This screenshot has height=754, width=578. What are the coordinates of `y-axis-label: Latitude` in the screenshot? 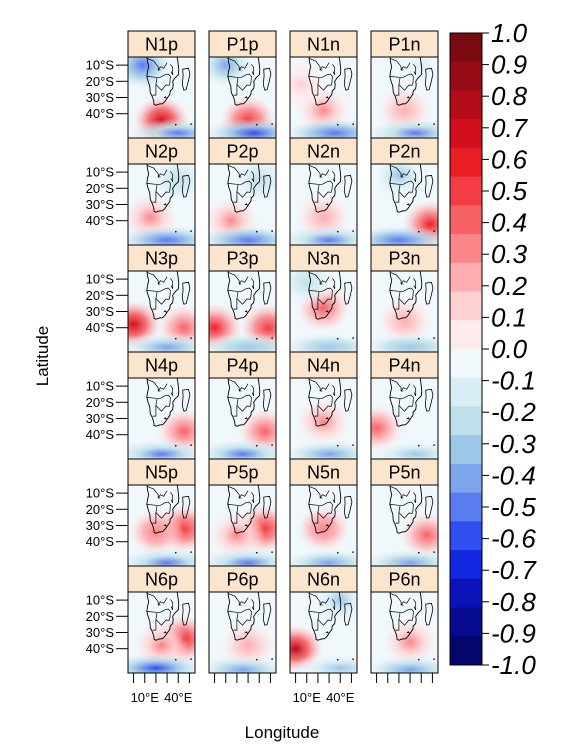 It's located at (42, 356).